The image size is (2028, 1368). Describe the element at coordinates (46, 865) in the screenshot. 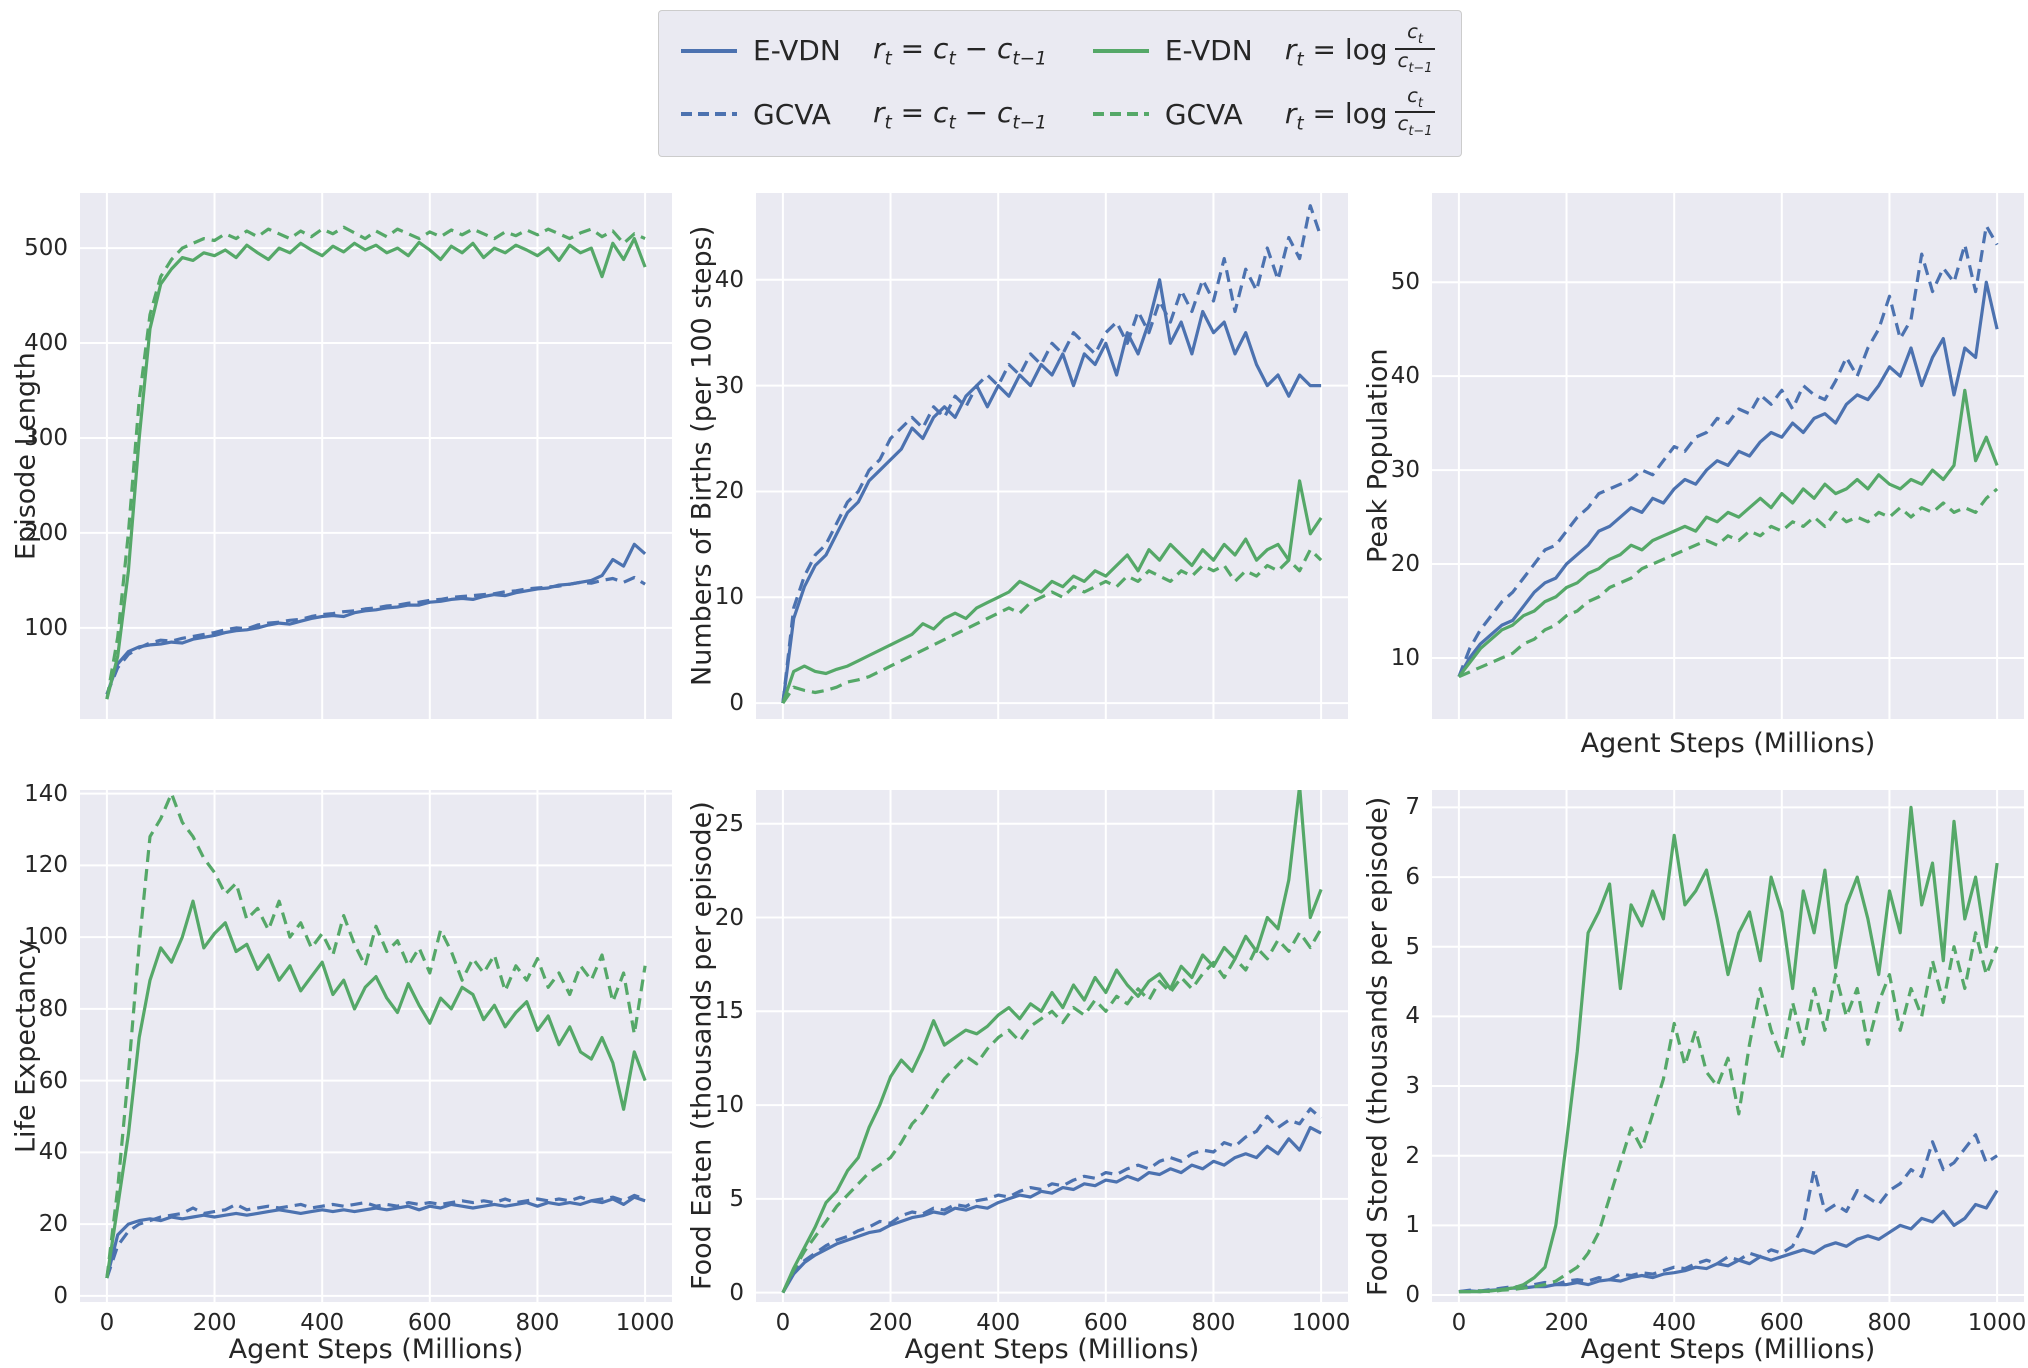

I see `y-tick-label: 120` at that location.